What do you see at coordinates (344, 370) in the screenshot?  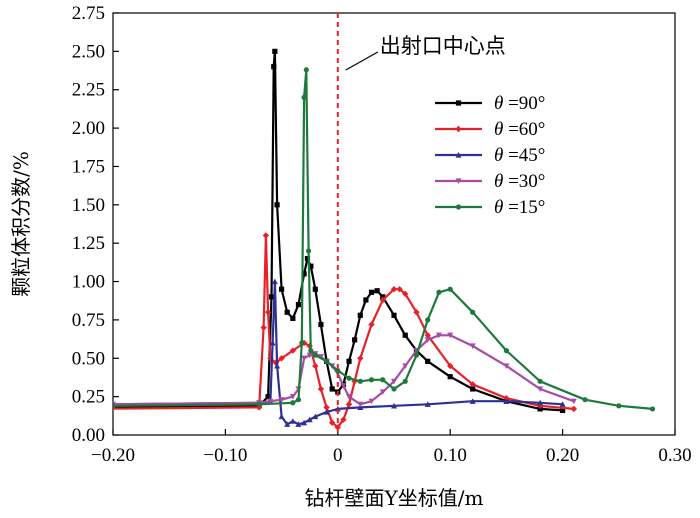 I see `series-line` at bounding box center [344, 370].